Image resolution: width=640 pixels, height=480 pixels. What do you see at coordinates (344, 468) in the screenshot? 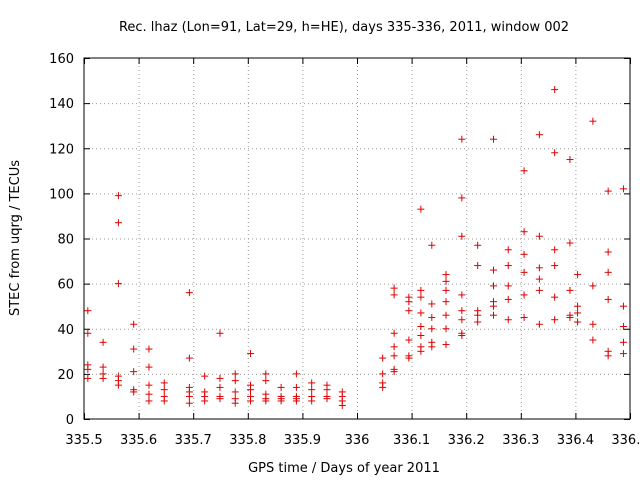
I see `x-axis-label: GPS time / Days of year 2011` at bounding box center [344, 468].